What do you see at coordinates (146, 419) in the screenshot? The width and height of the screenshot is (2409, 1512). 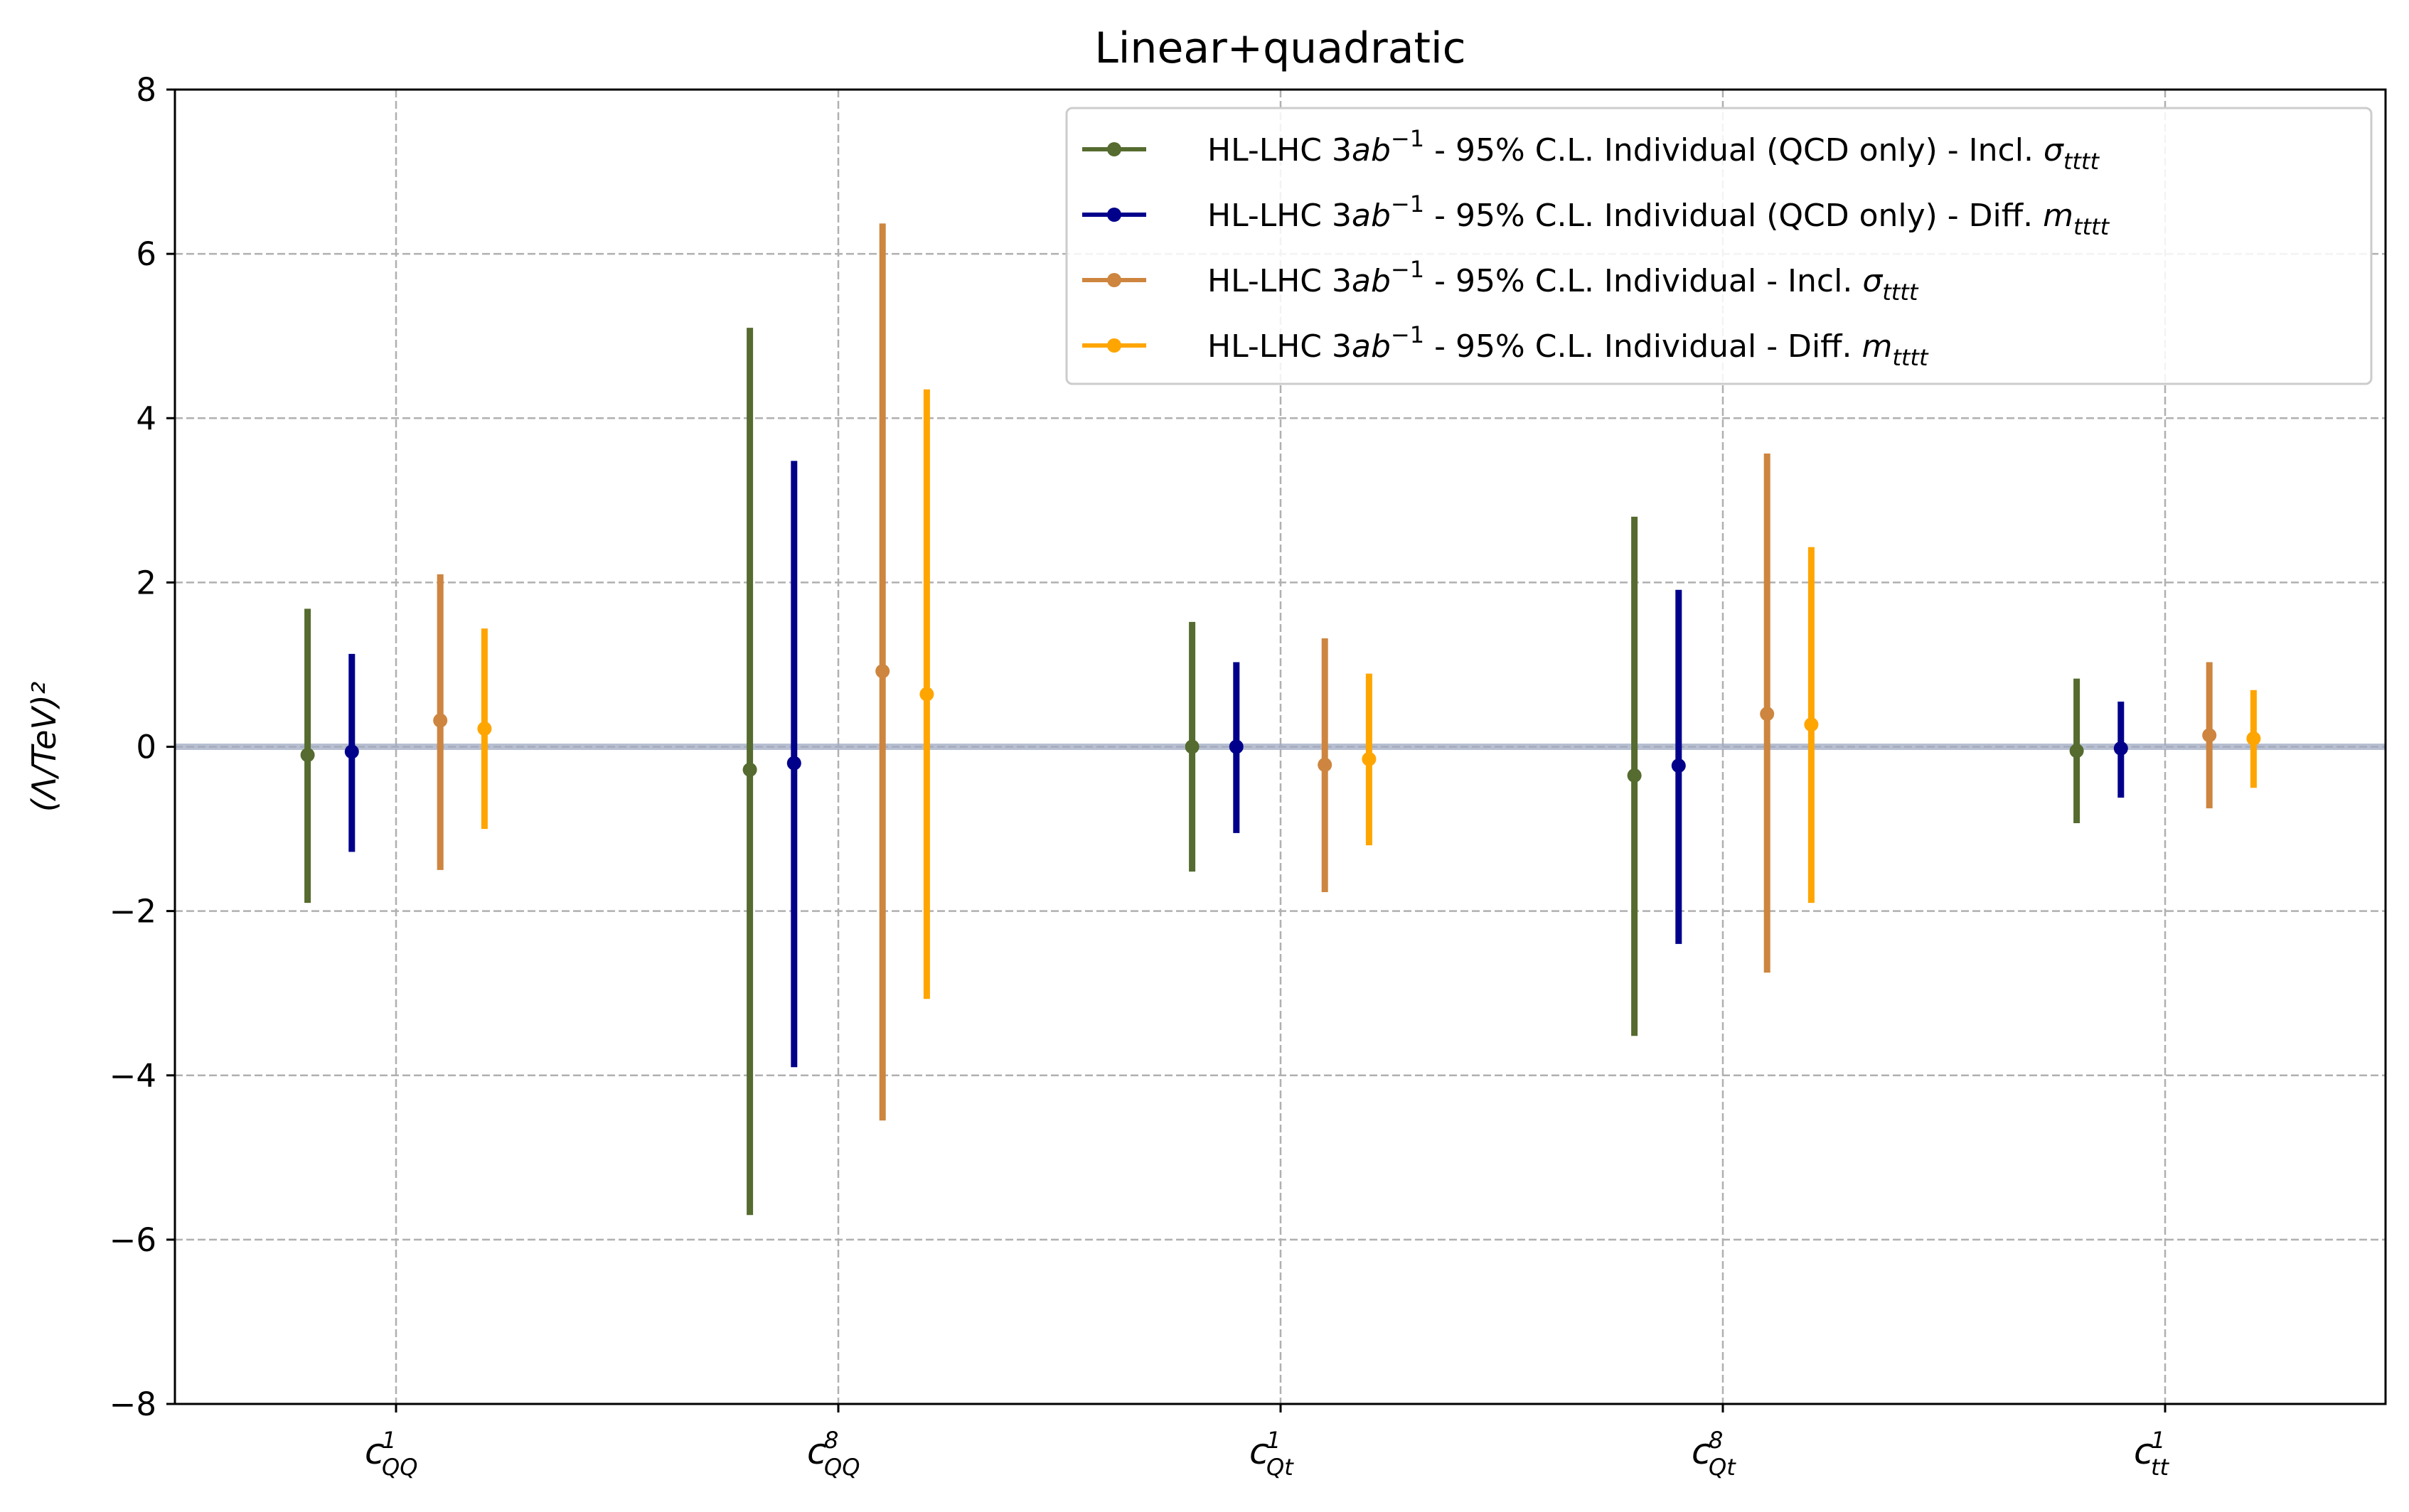 I see `y-tick-label: 4` at bounding box center [146, 419].